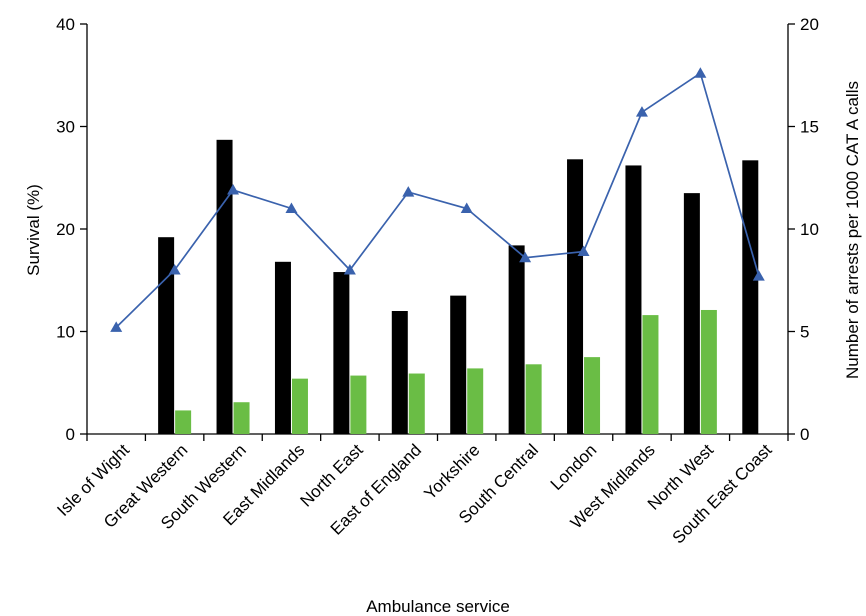 The height and width of the screenshot is (616, 866). What do you see at coordinates (70, 434) in the screenshot?
I see `y-tick-label-left: 0` at bounding box center [70, 434].